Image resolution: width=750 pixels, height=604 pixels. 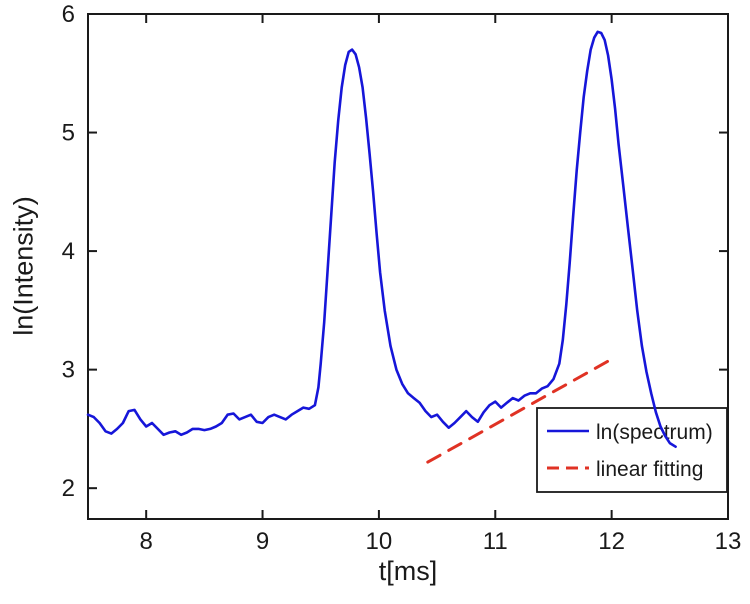 I want to click on y-axis-label: ln(Intensity), so click(x=23, y=266).